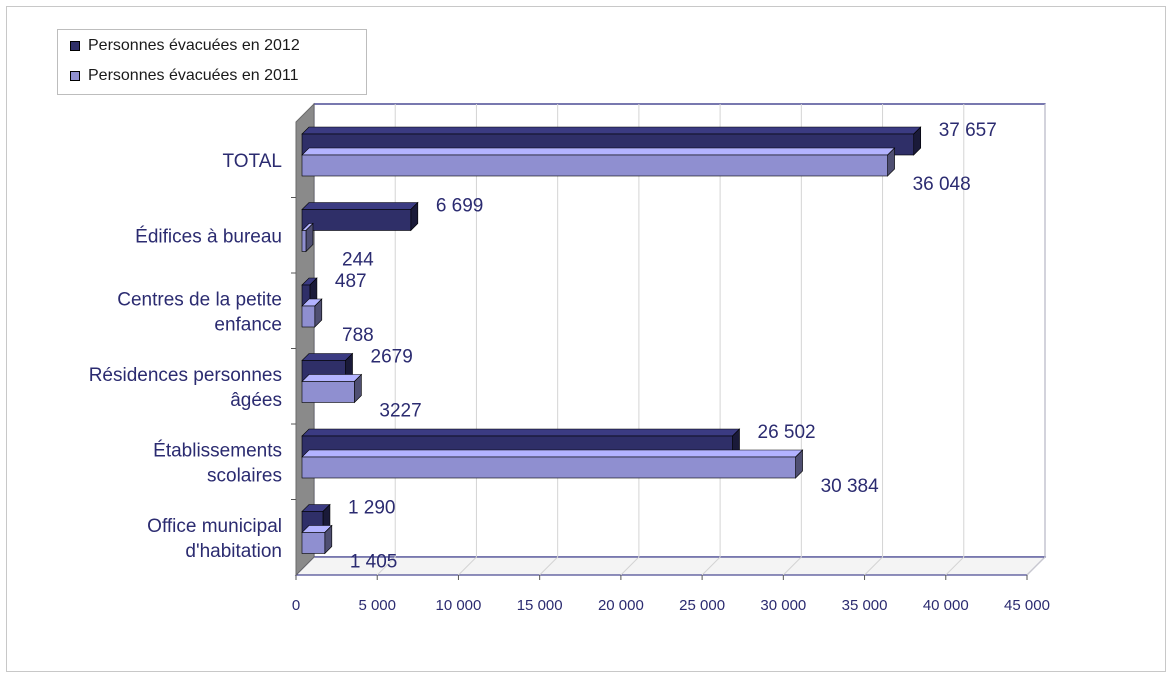 The height and width of the screenshot is (678, 1172). I want to click on legend-item-2011: Personnes évacuées en 2011, so click(184, 76).